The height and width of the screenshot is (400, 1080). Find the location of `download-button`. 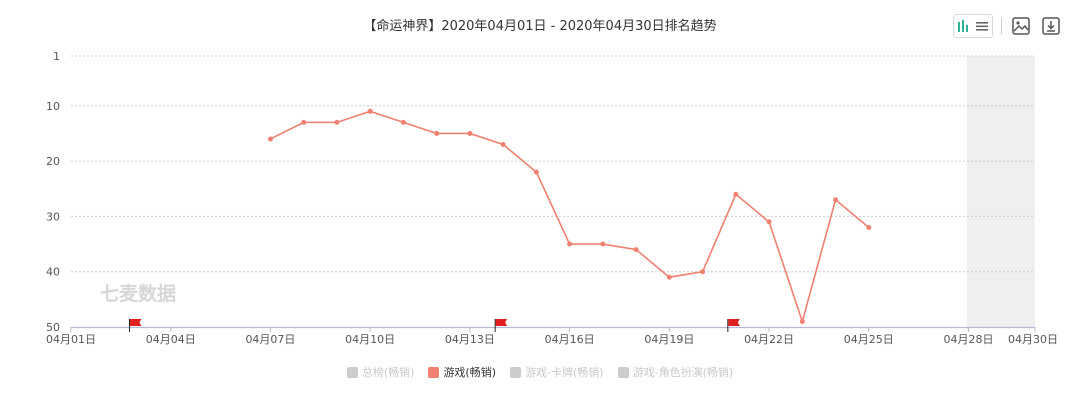

download-button is located at coordinates (1051, 26).